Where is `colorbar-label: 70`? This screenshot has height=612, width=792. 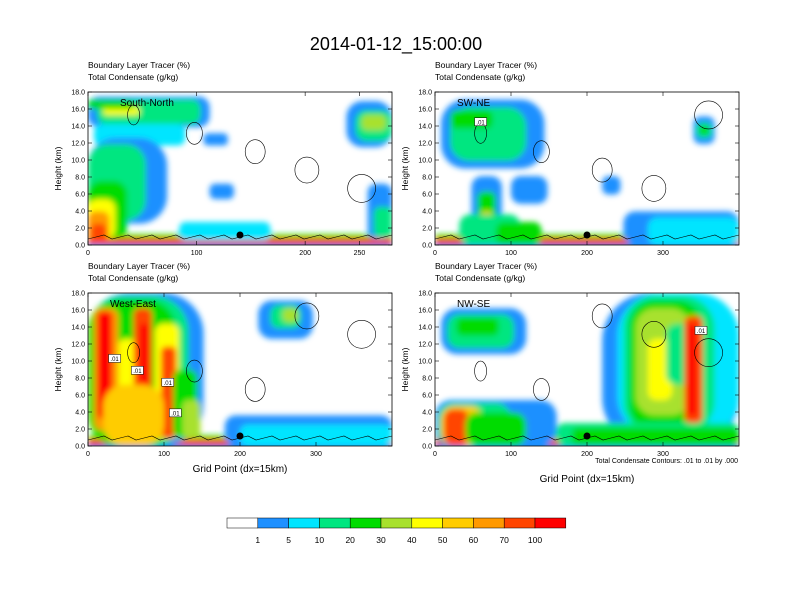 colorbar-label: 70 is located at coordinates (504, 540).